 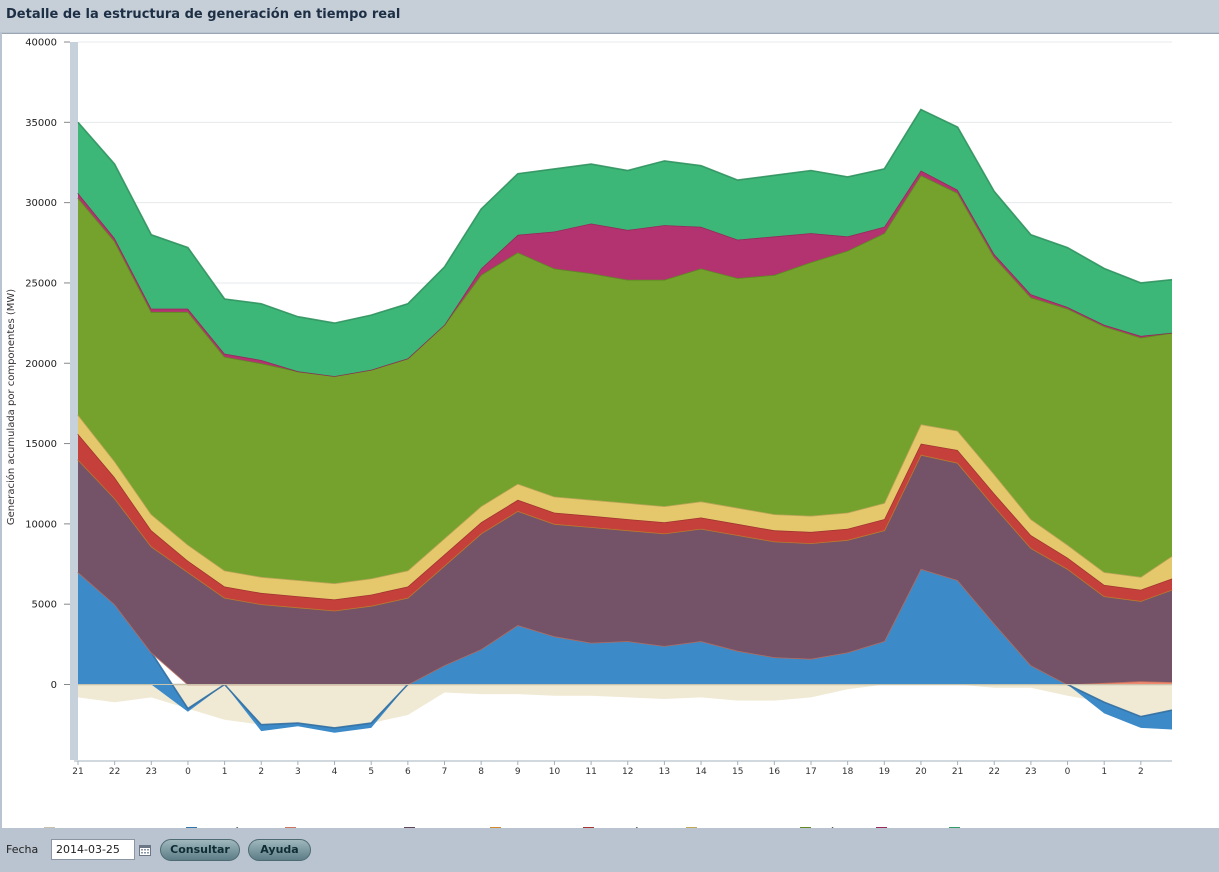 I want to click on x-tick-label: 10, so click(x=555, y=772).